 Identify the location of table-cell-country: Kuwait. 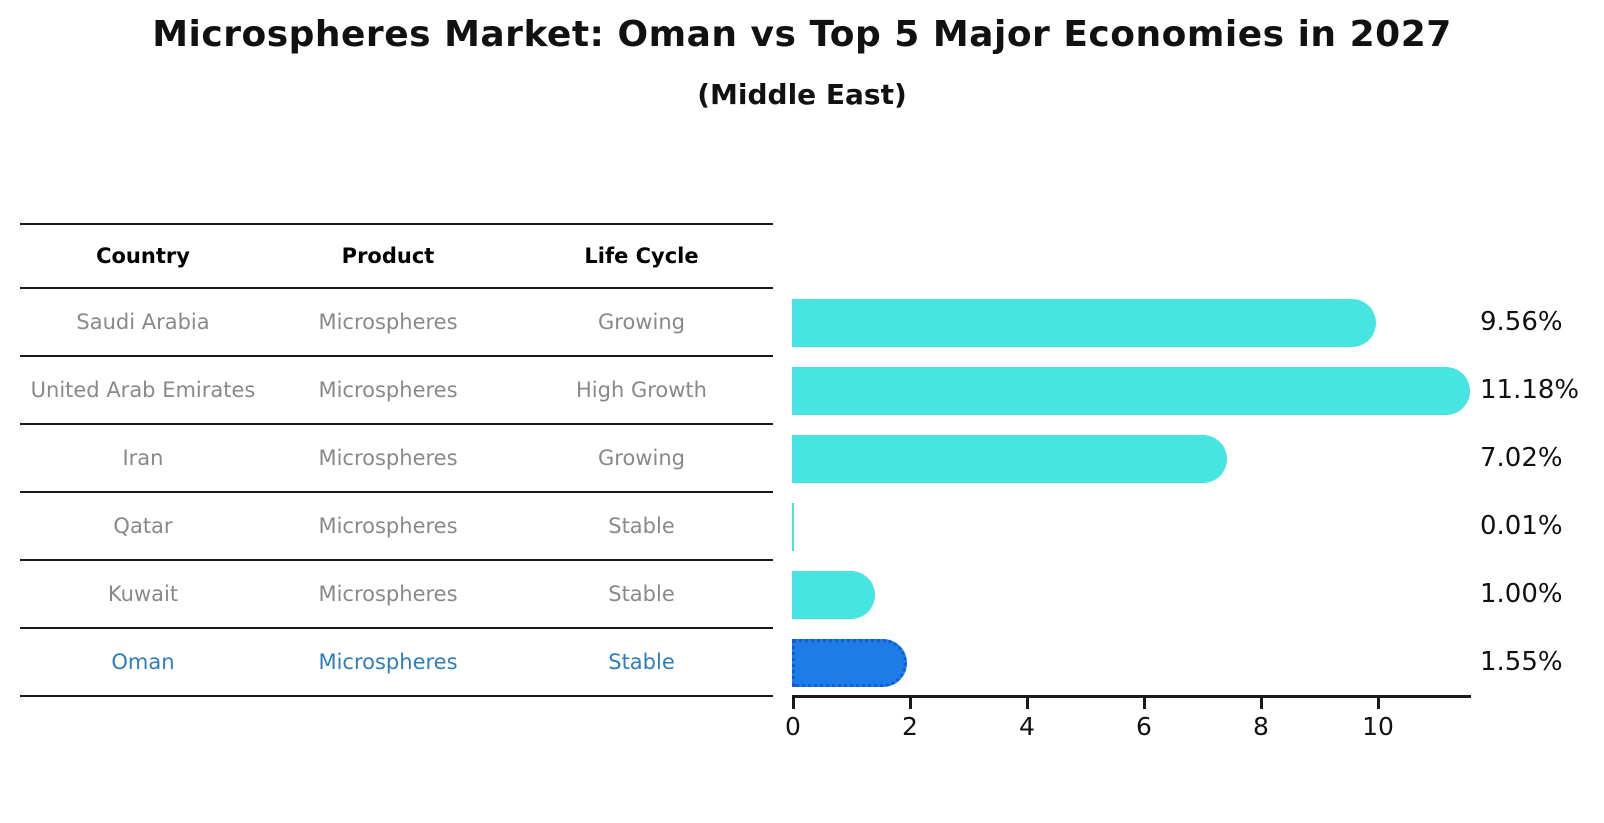
(143, 594).